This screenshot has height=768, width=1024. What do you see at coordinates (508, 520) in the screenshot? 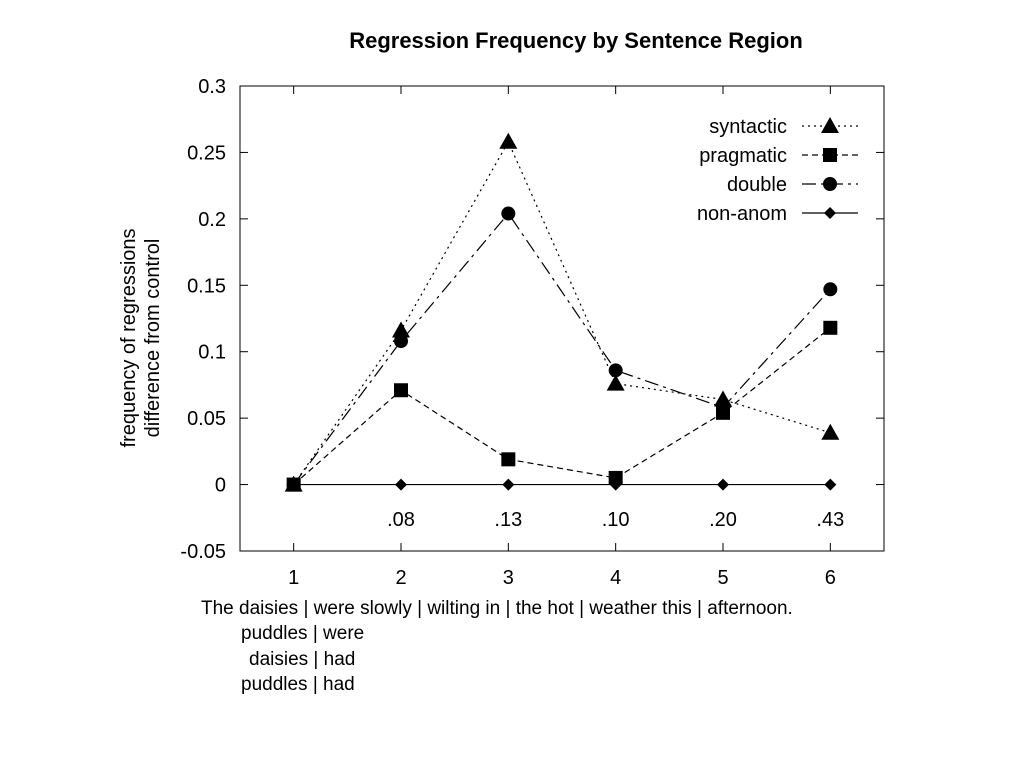
I see `data-label: .13` at bounding box center [508, 520].